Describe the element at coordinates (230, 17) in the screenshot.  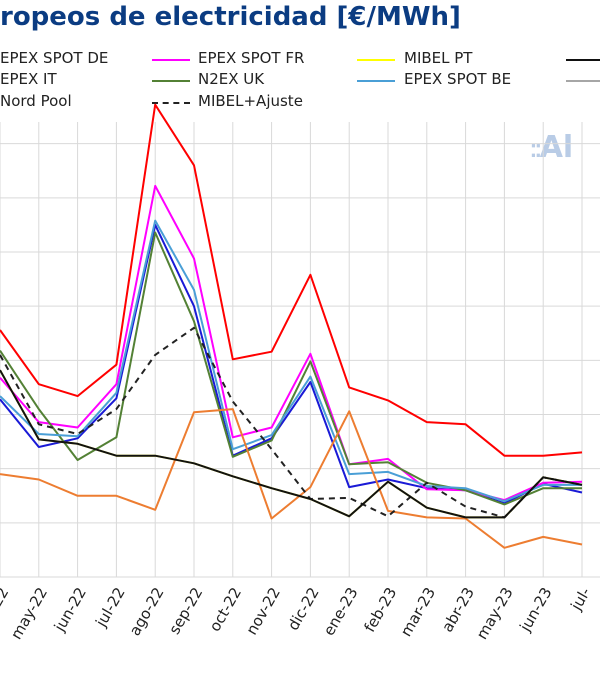
I see `chart-title: ropeos de electricidad [€/MWh]` at that location.